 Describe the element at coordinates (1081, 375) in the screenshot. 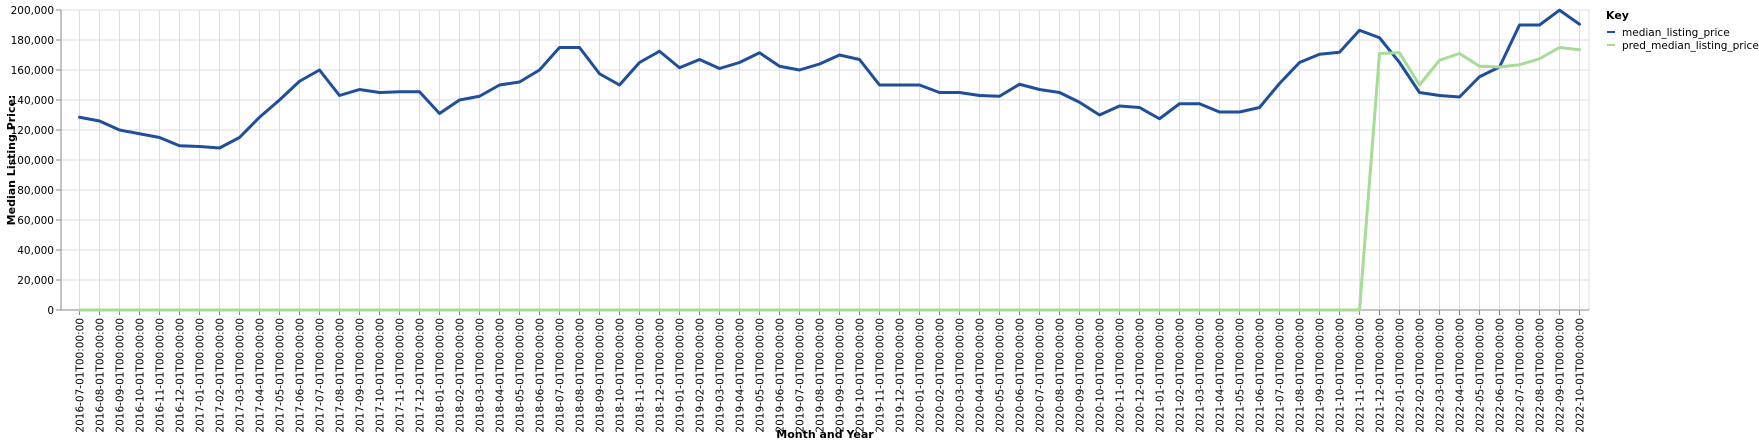

I see `x-tick-label: 2020-09-01T00:00:00` at that location.